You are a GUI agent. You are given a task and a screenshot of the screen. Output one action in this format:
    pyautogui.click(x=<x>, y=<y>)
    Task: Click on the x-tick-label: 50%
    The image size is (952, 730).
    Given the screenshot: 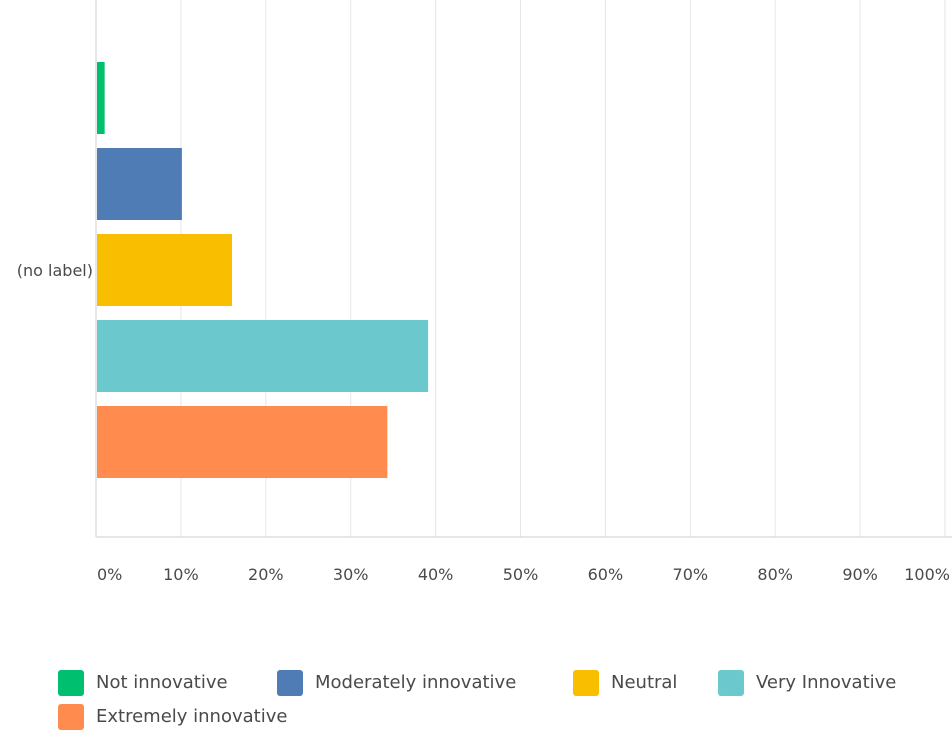 What is the action you would take?
    pyautogui.click(x=521, y=574)
    